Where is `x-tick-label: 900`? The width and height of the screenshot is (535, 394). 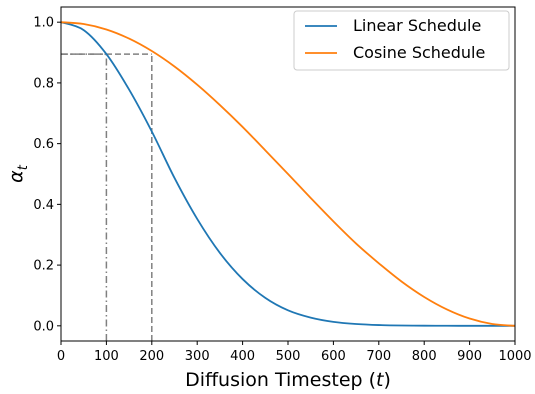
x-tick-label: 900 is located at coordinates (469, 356).